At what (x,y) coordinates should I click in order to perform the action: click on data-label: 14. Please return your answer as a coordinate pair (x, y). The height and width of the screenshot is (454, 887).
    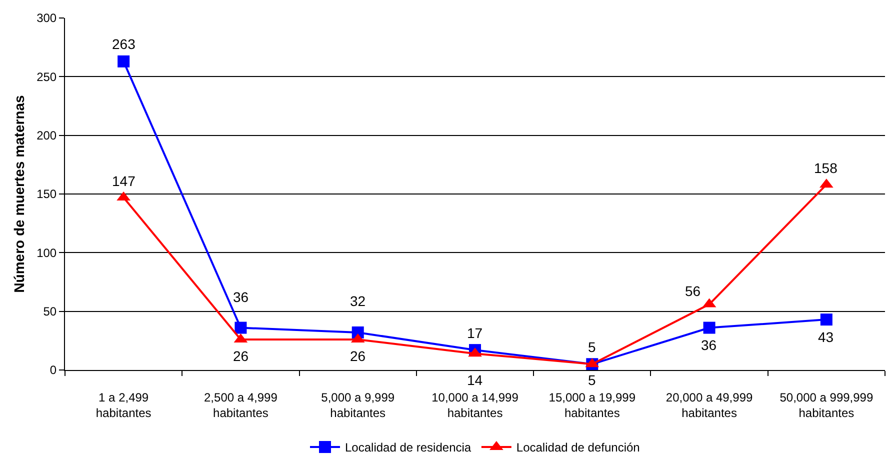
    Looking at the image, I should click on (475, 380).